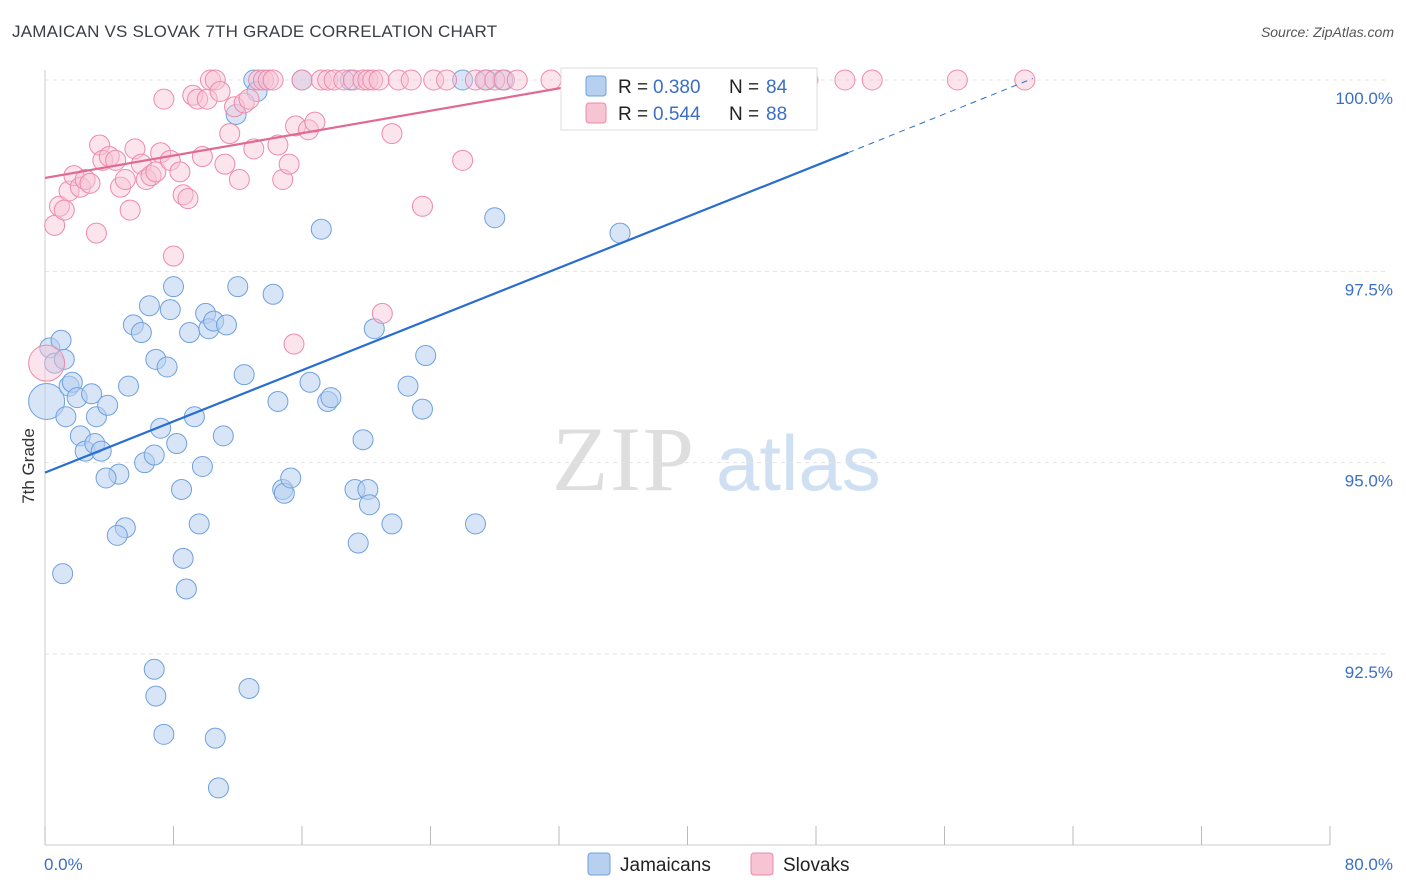 This screenshot has width=1406, height=892. I want to click on y-tick-label-2: 97.5%, so click(1369, 289).